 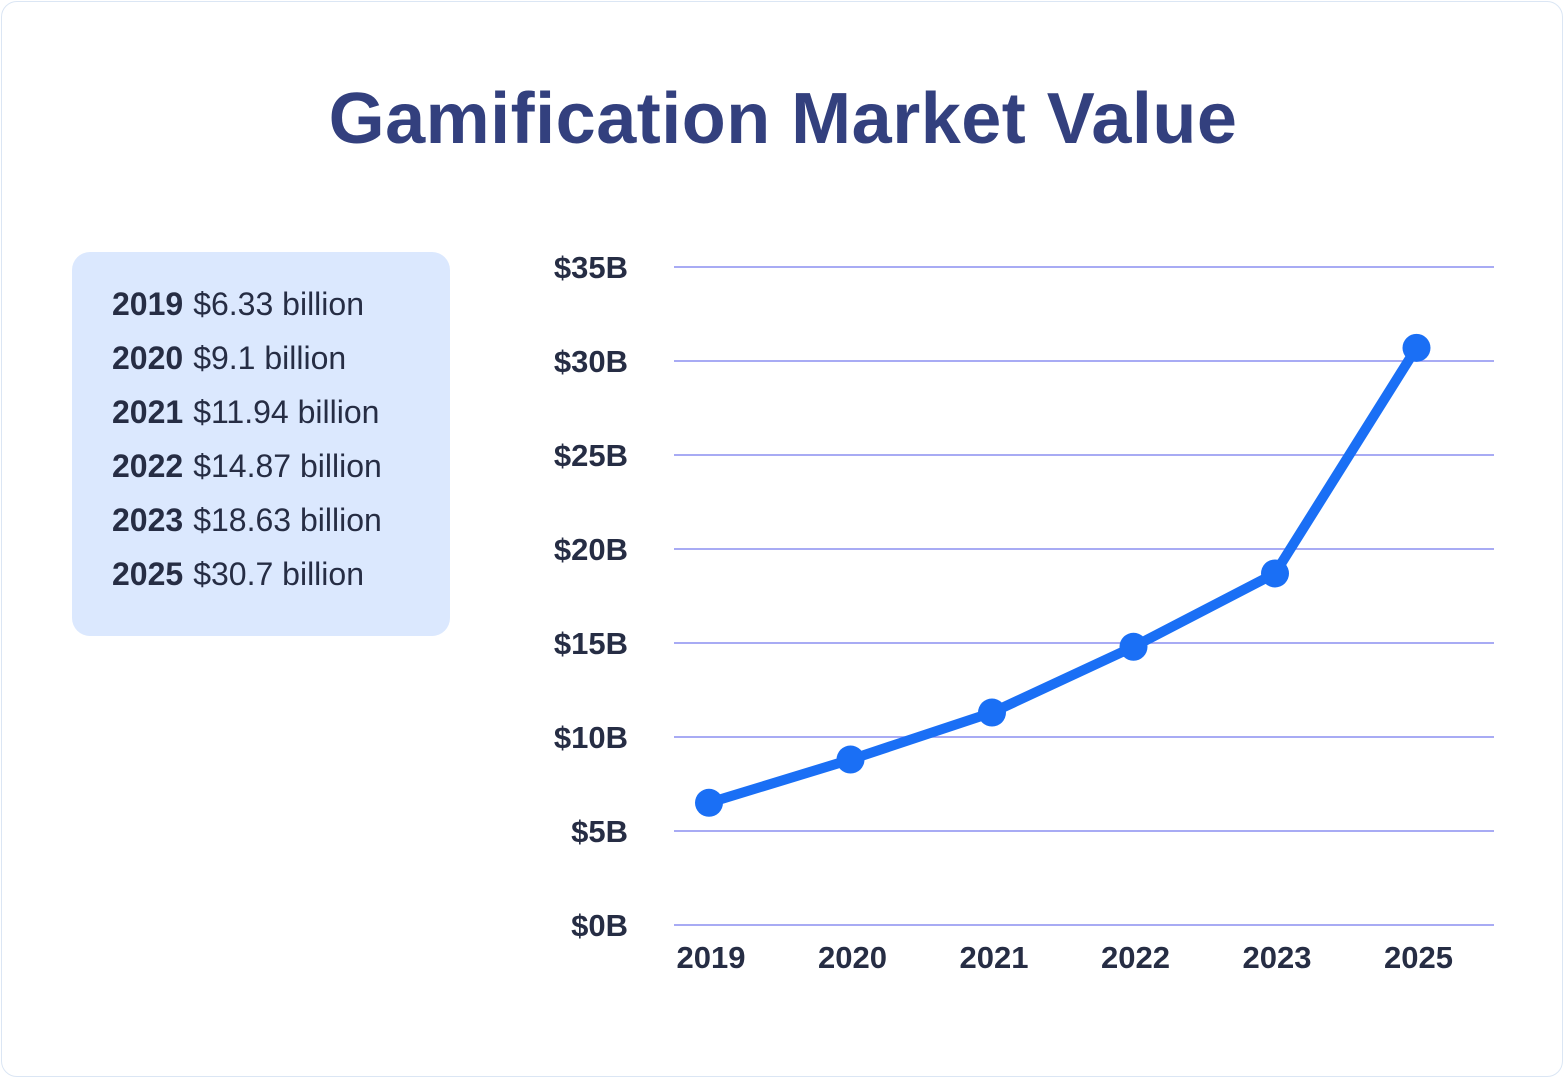 What do you see at coordinates (783, 119) in the screenshot?
I see `chart-title: Gamification Market Value` at bounding box center [783, 119].